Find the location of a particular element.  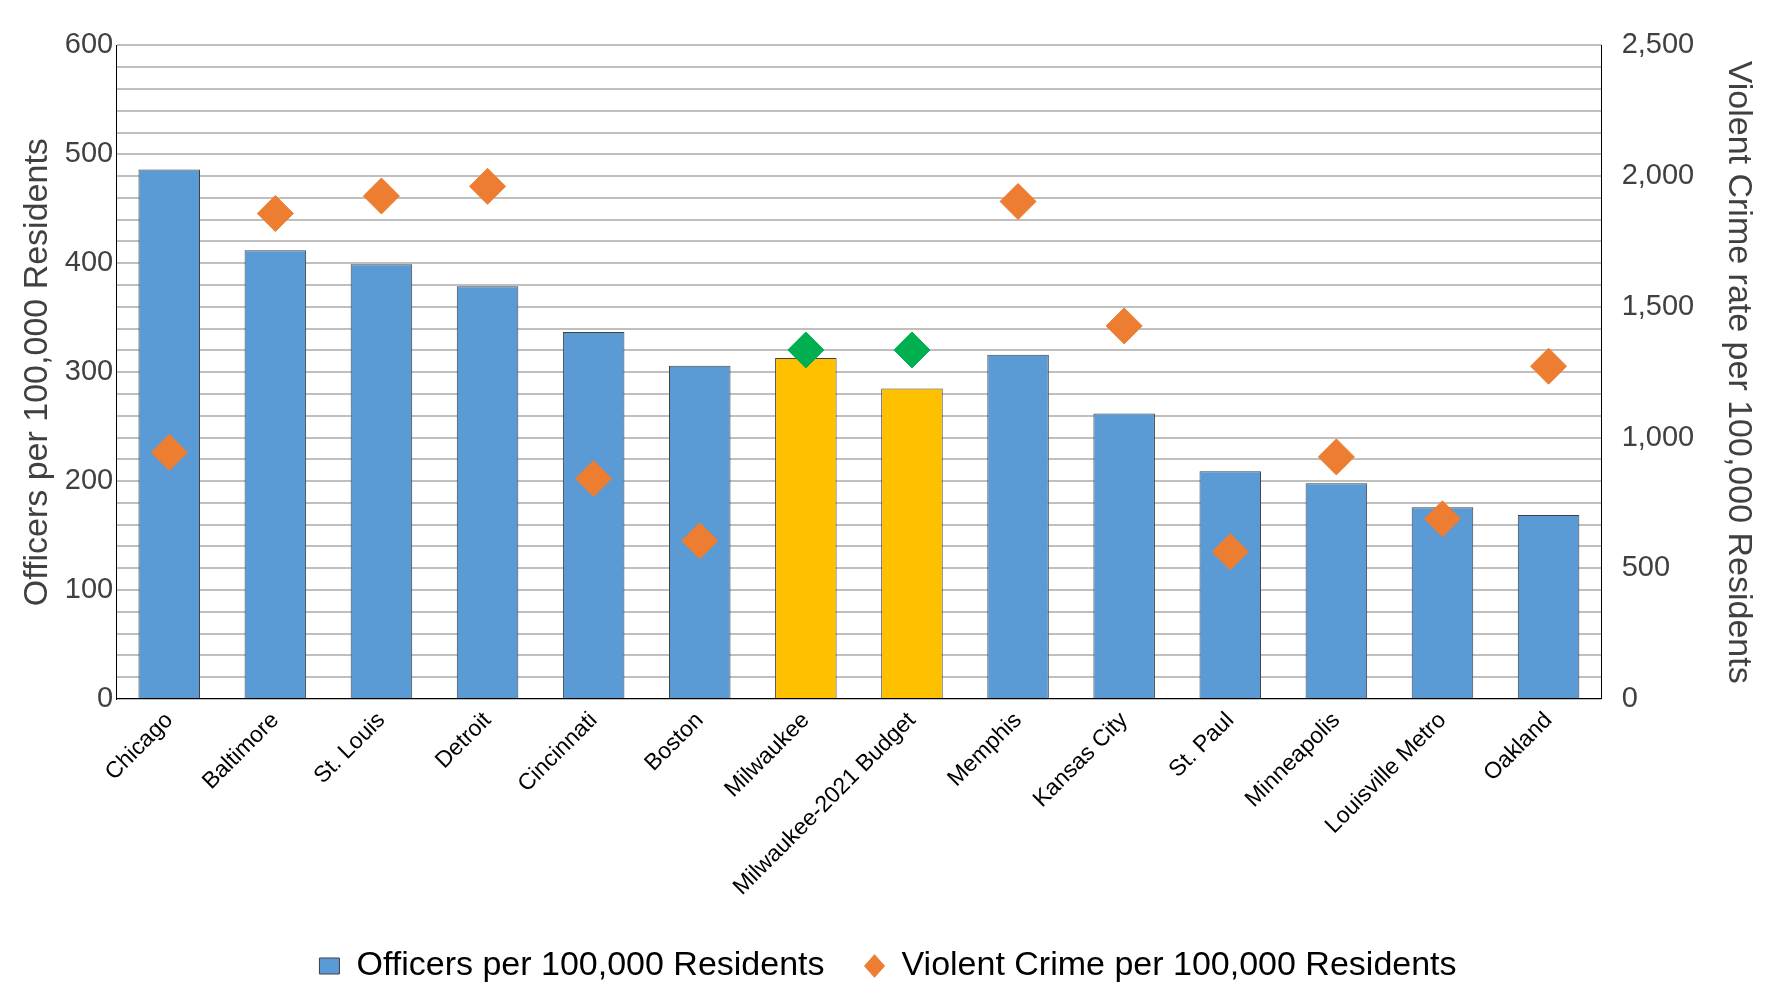

y-tick-label: 0 is located at coordinates (105, 696).